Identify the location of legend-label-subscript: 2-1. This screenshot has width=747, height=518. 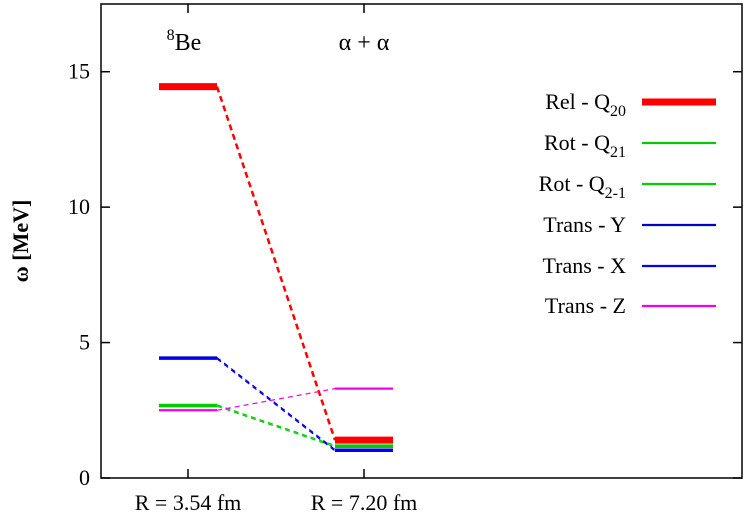
(615, 193).